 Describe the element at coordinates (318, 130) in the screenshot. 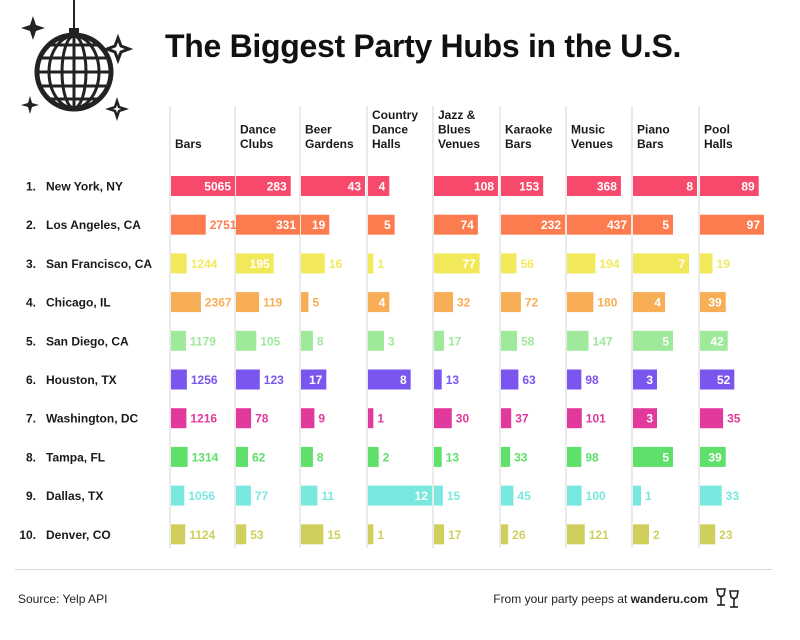

I see `column-header: Beer` at that location.